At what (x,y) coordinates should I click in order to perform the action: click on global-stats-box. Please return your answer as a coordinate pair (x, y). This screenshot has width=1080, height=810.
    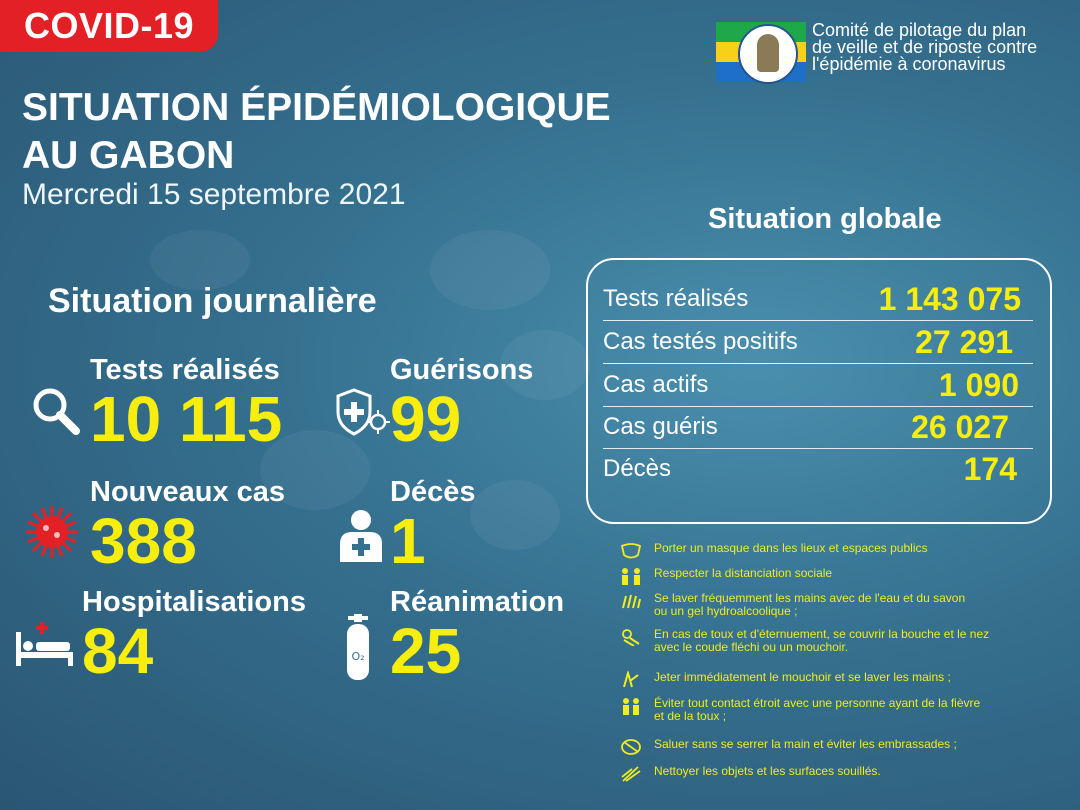
    Looking at the image, I should click on (819, 391).